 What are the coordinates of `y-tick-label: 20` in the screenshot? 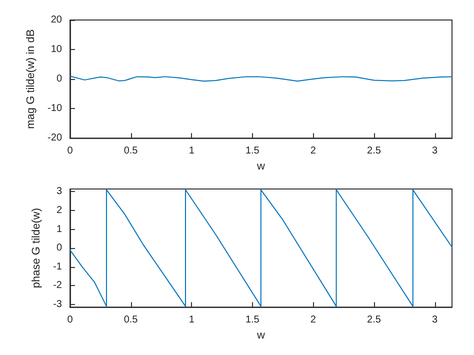 It's located at (56, 20).